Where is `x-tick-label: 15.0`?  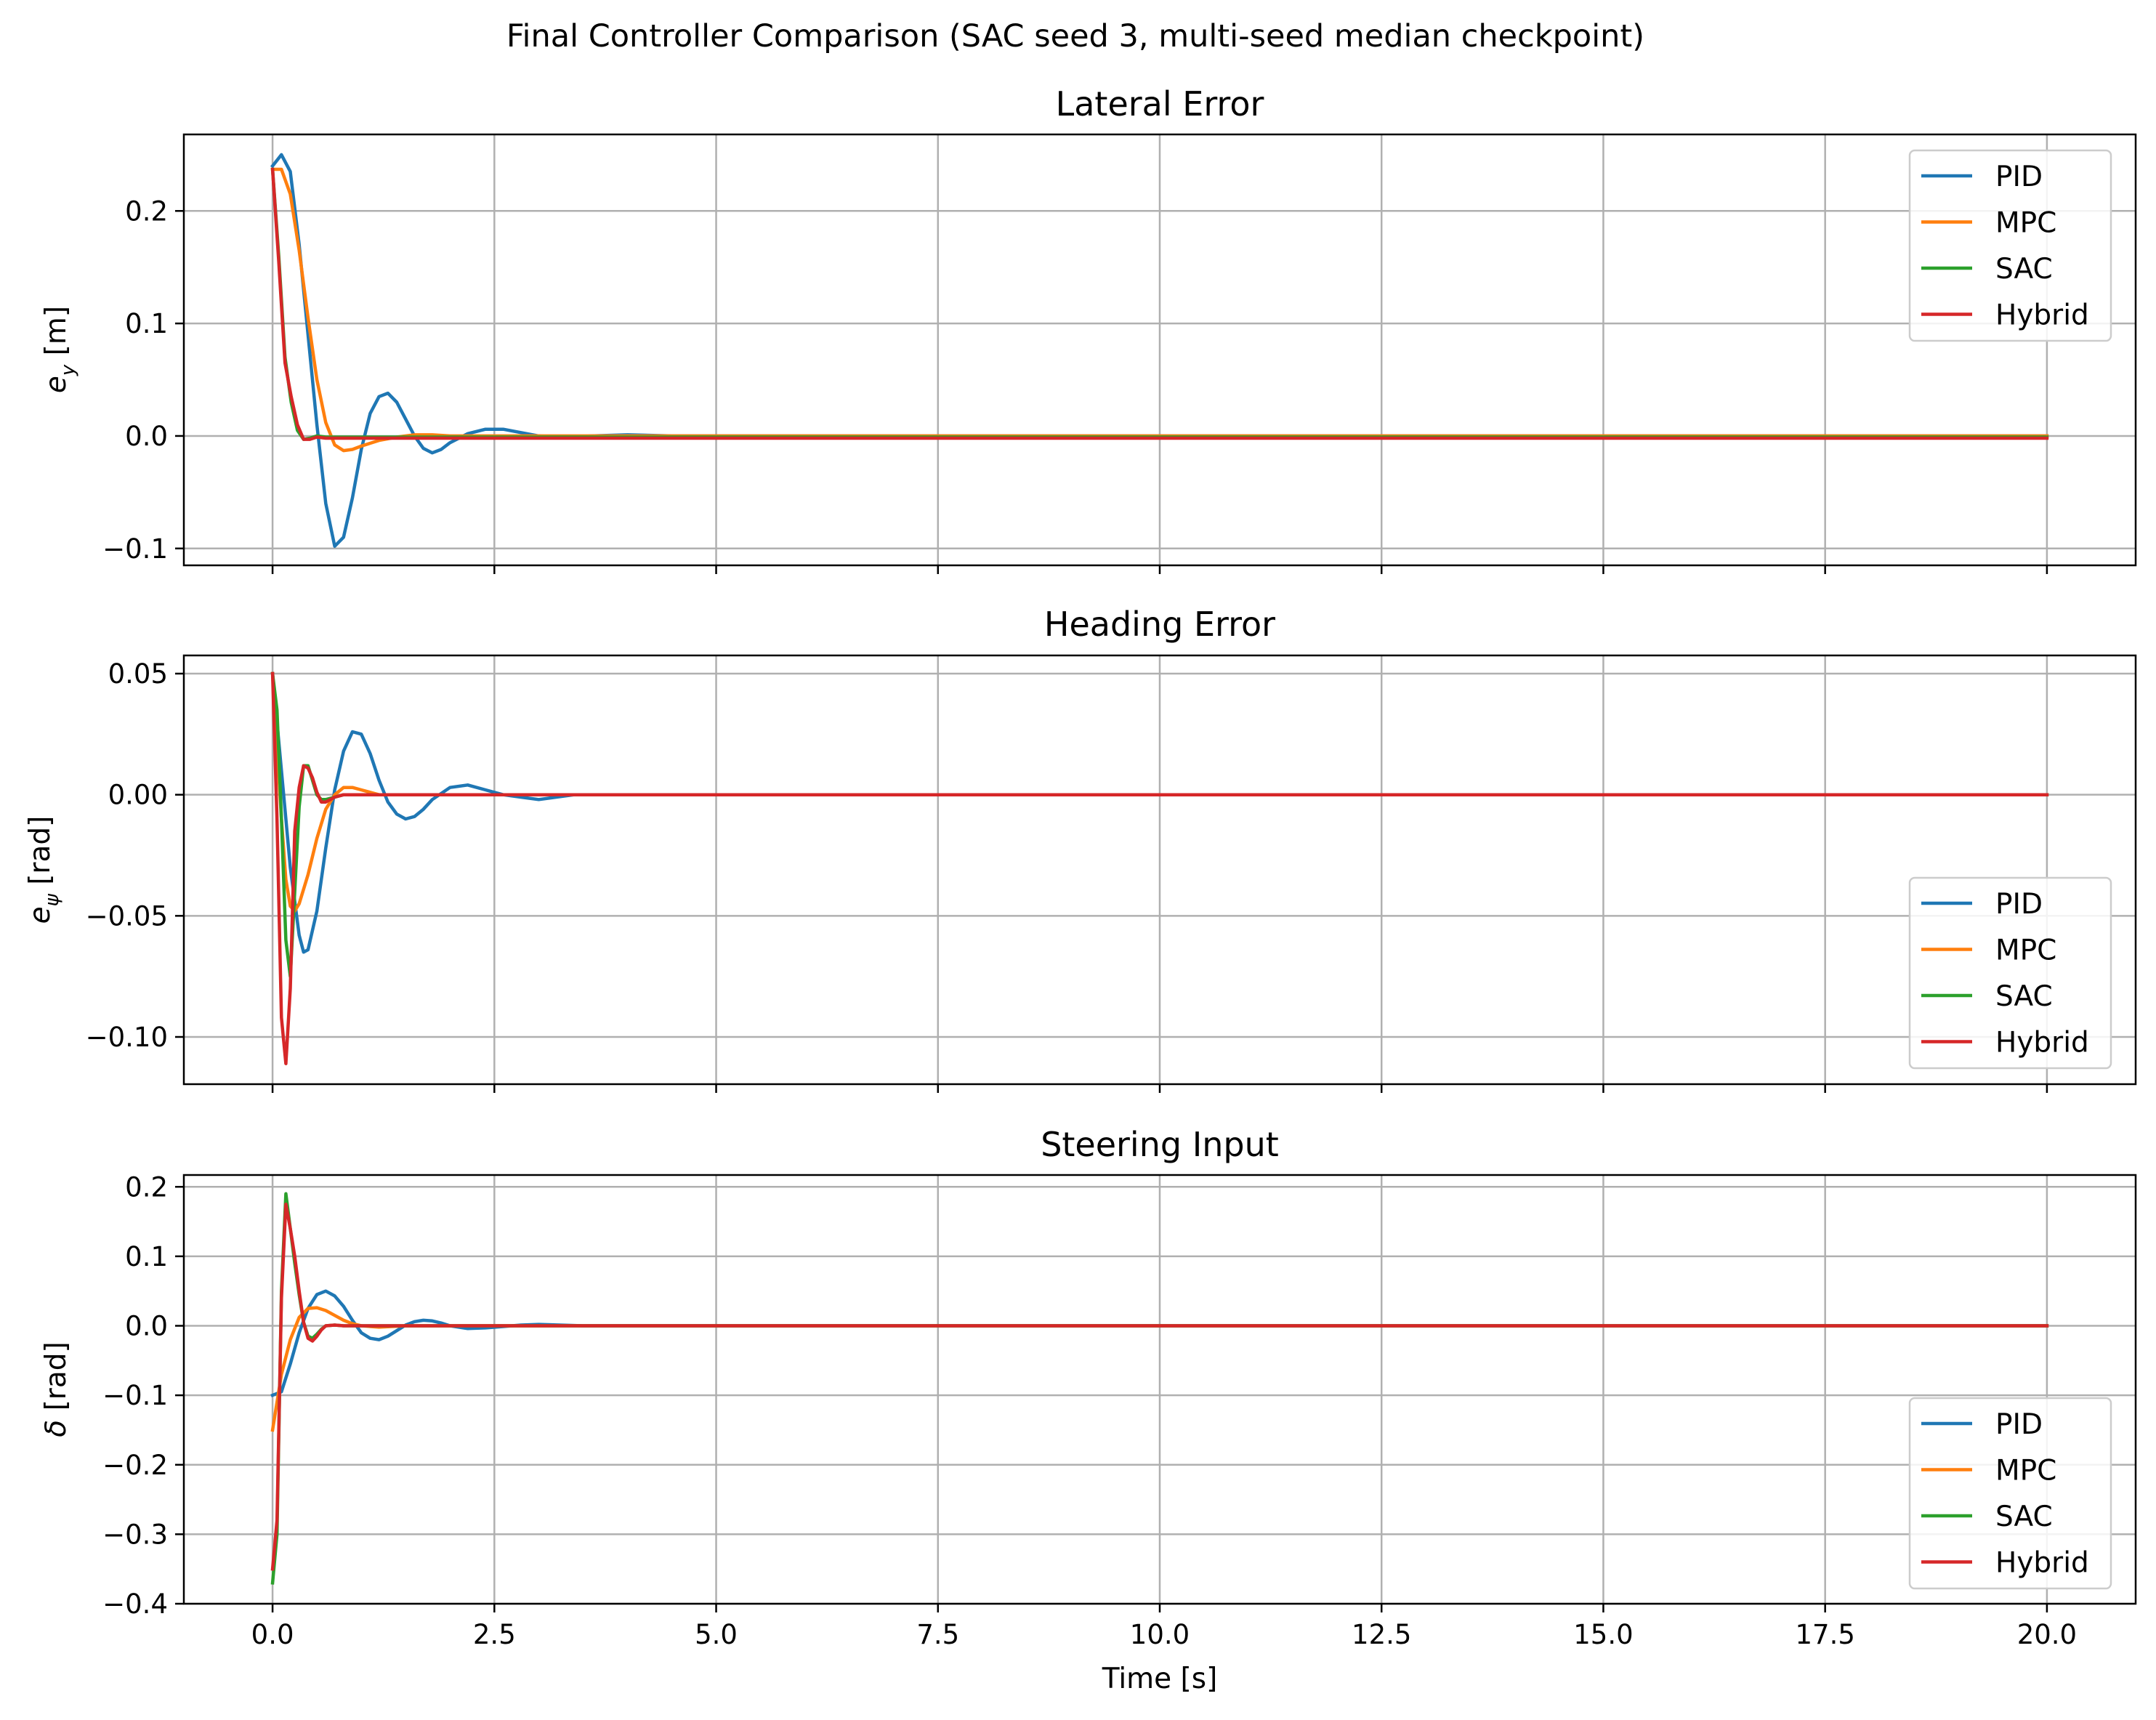
x-tick-label: 15.0 is located at coordinates (1603, 1634).